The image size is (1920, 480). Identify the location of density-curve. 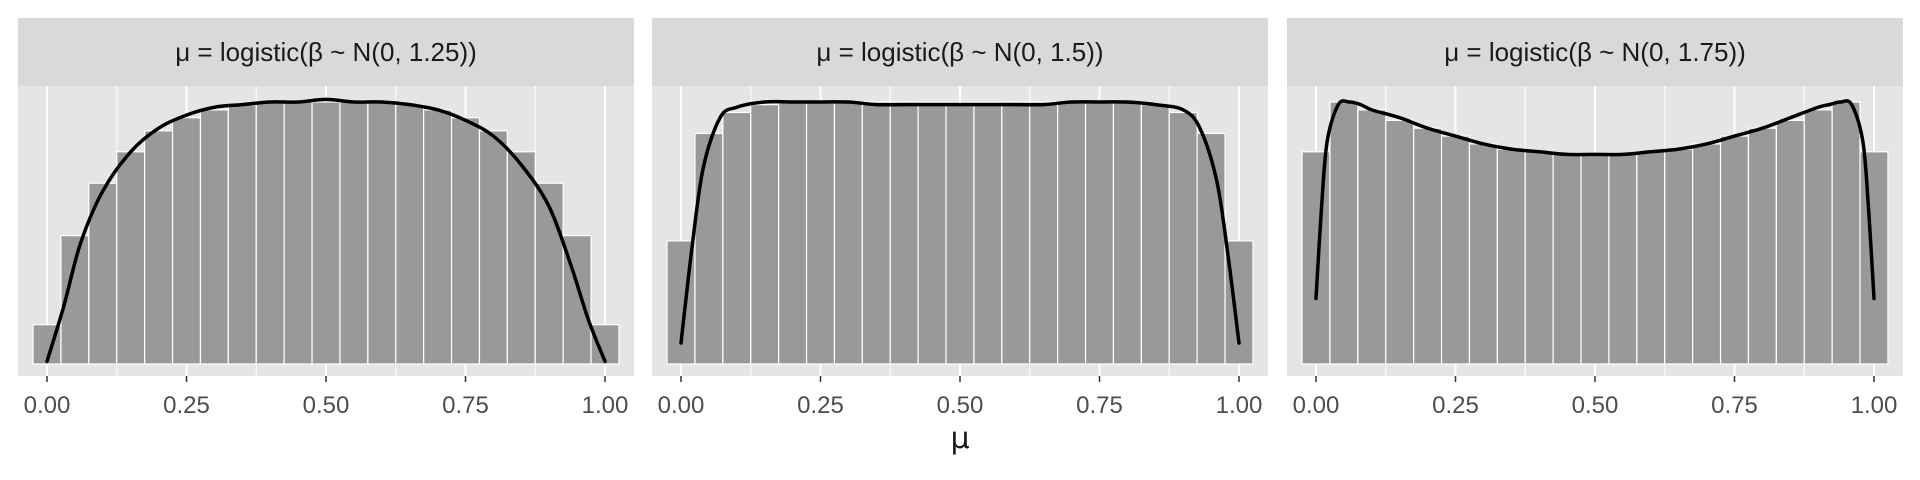
(1595, 200).